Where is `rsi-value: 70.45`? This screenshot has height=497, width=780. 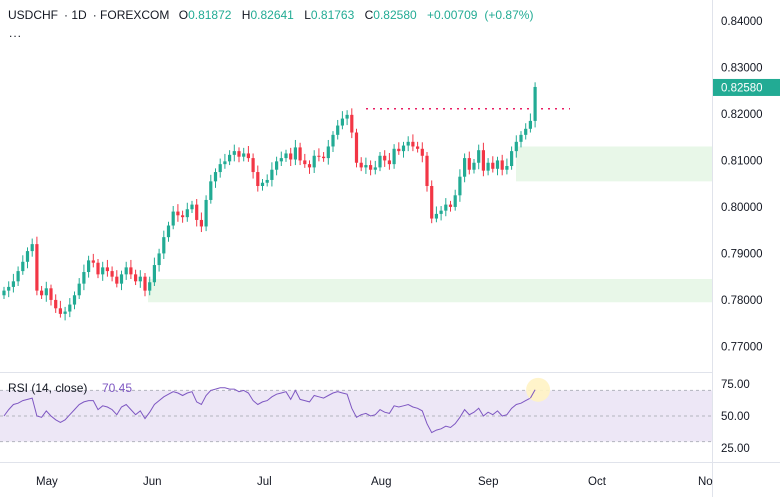
rsi-value: 70.45 is located at coordinates (117, 388).